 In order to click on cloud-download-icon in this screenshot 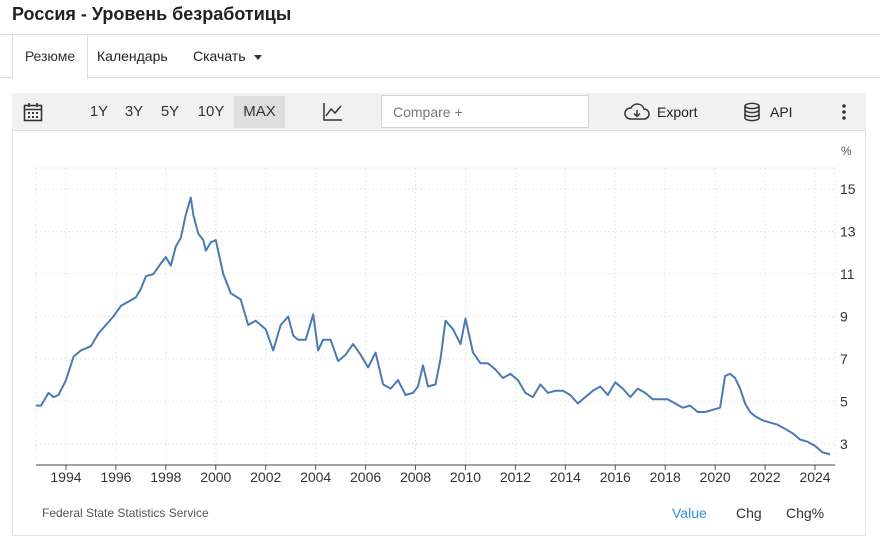, I will do `click(637, 114)`.